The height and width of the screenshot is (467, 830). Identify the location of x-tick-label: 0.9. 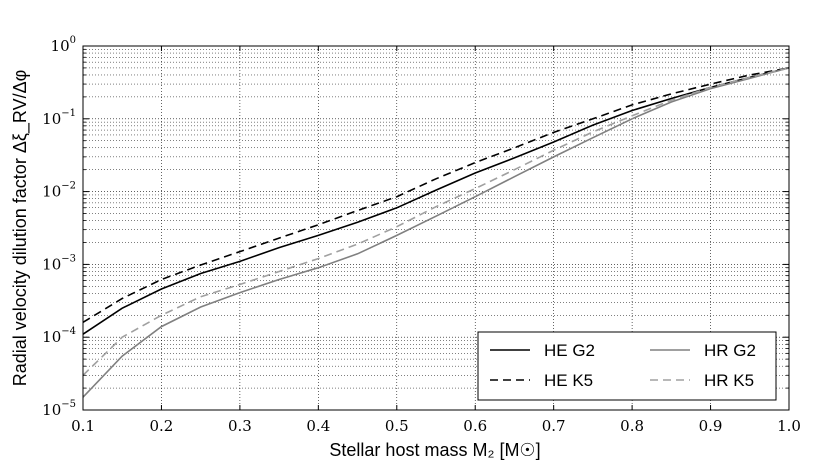
(711, 426).